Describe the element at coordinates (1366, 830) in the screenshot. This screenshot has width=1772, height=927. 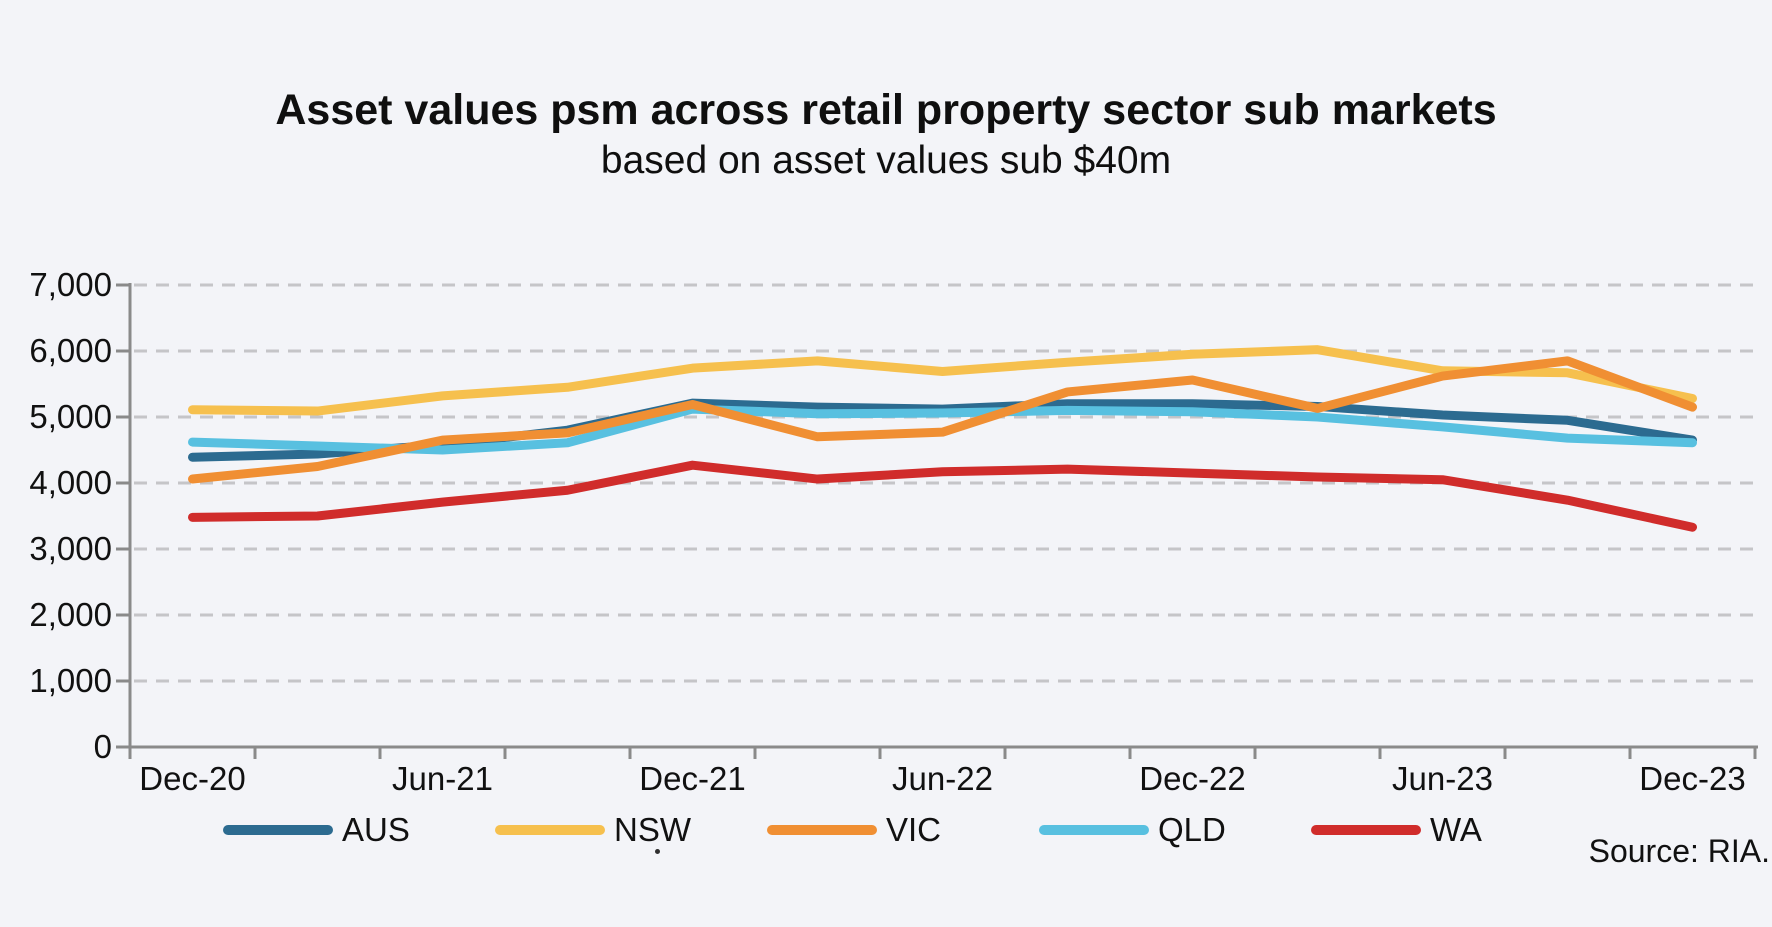
I see `legend-swatch-wa` at that location.